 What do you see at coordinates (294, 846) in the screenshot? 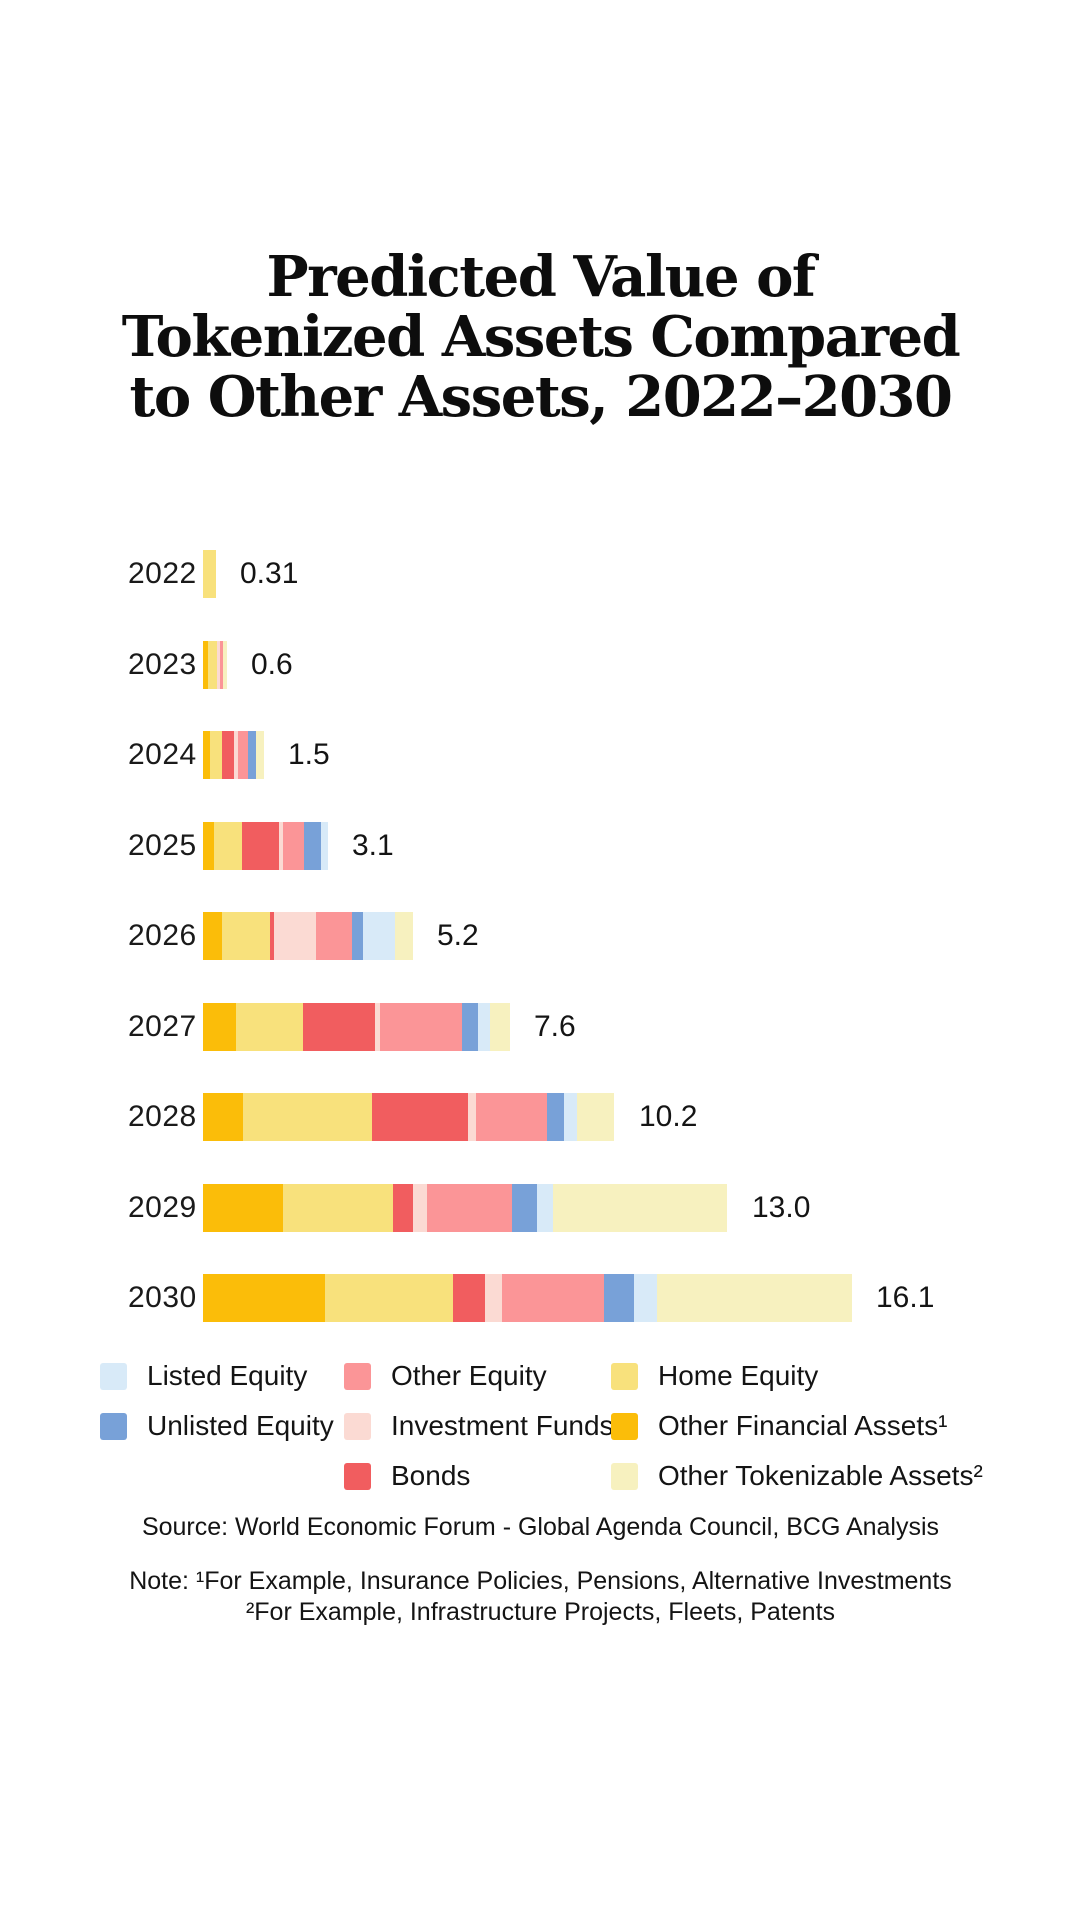
I see `segment-other_equity-2025` at bounding box center [294, 846].